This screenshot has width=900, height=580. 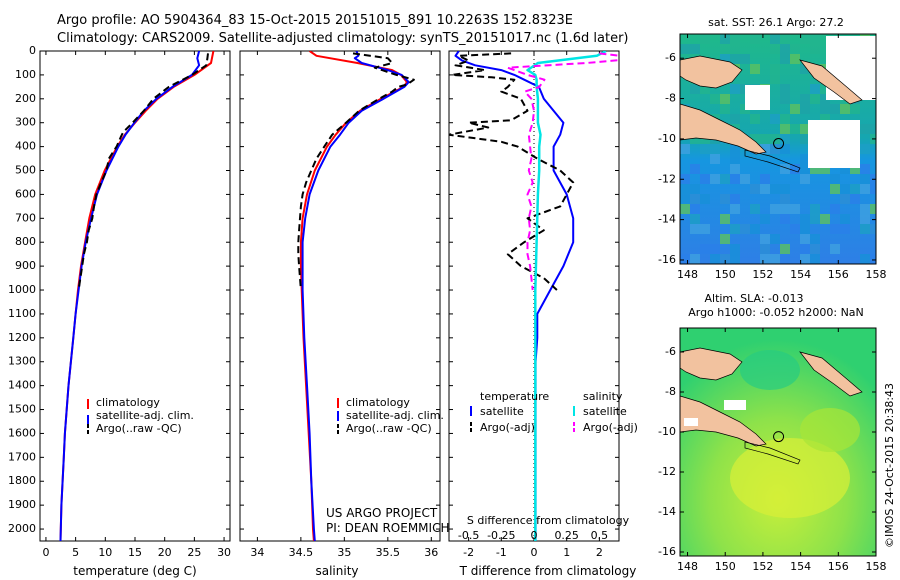 What do you see at coordinates (356, 296) in the screenshot?
I see `salinity-profiles` at bounding box center [356, 296].